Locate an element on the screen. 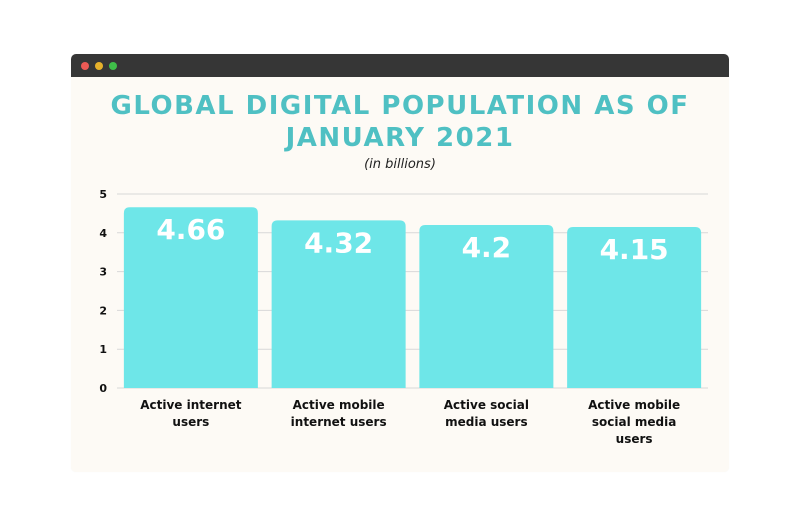  minimize-dot-icon is located at coordinates (99, 66).